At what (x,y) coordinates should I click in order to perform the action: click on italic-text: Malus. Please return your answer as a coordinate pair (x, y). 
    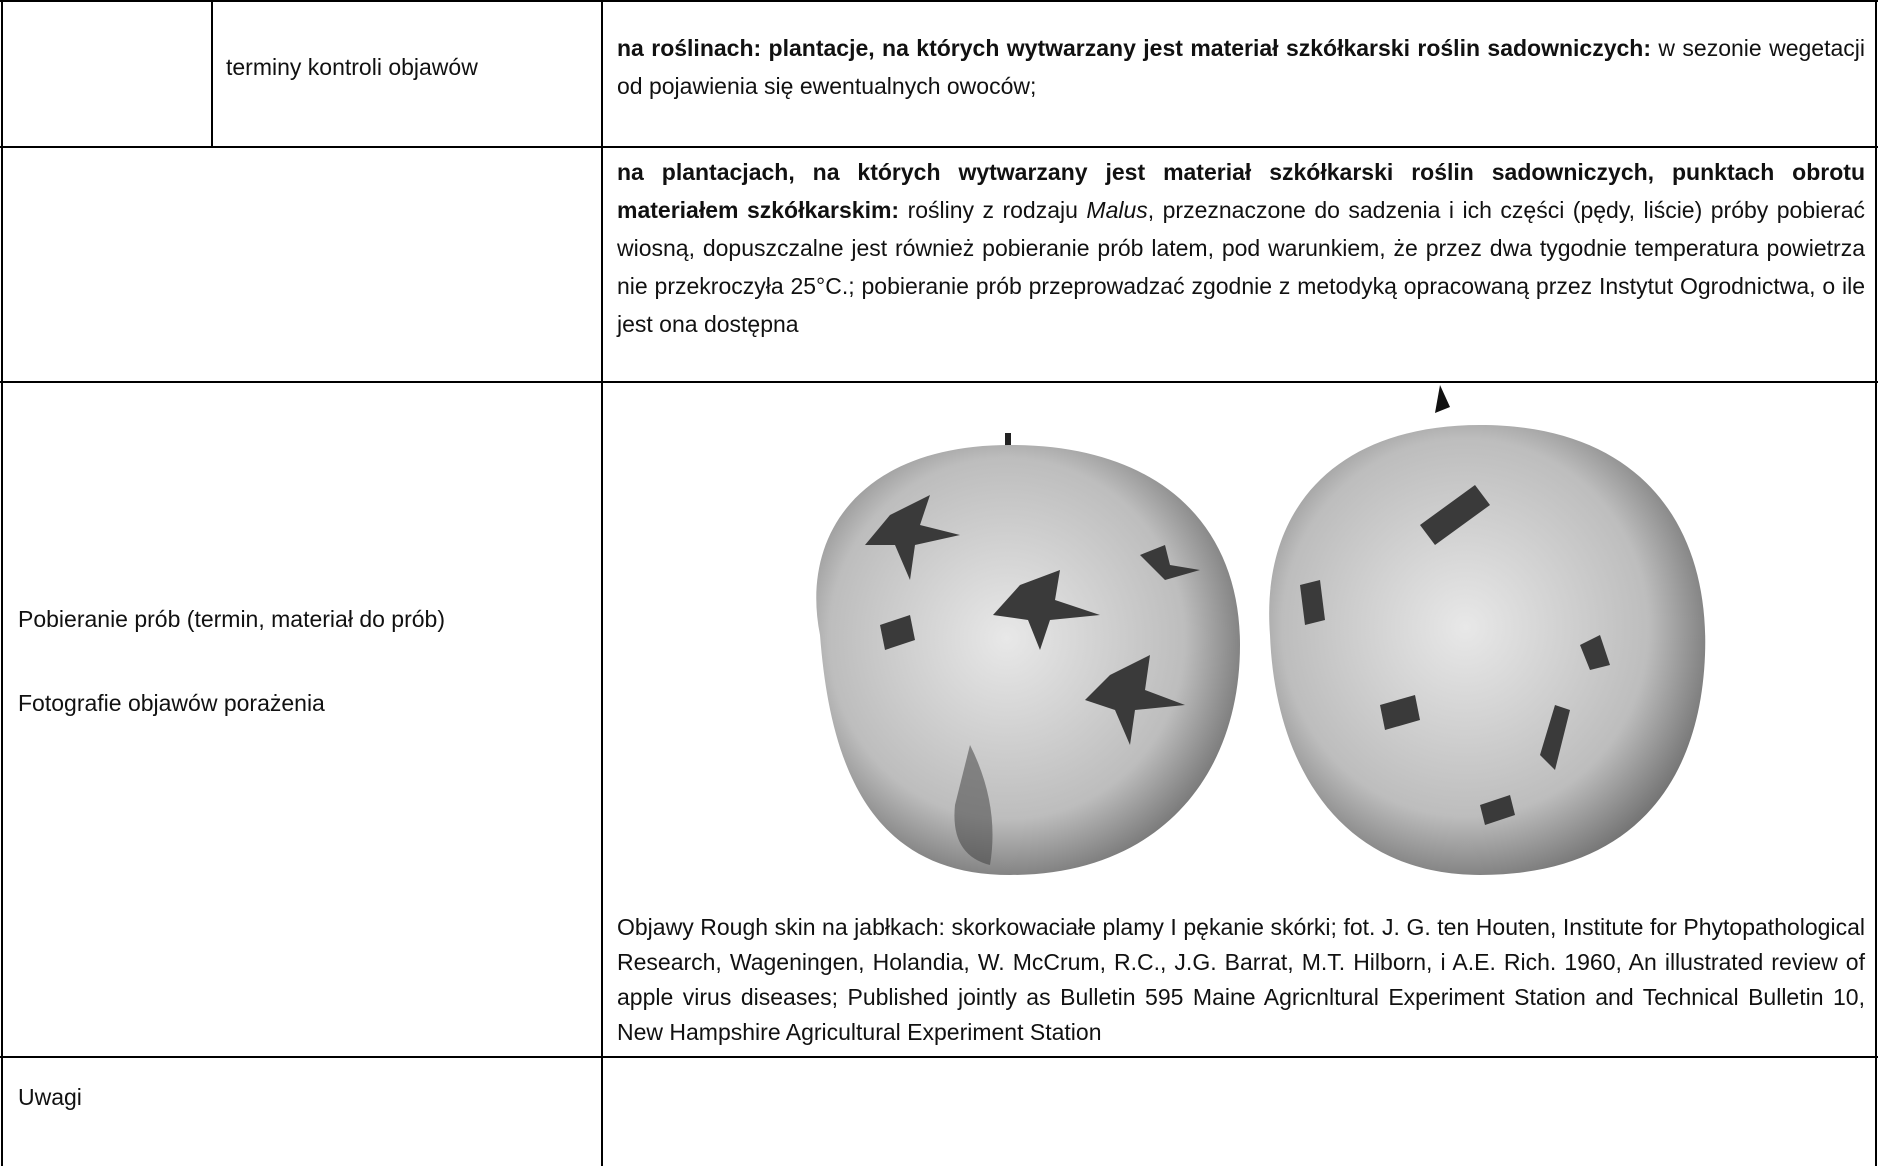
    Looking at the image, I should click on (1117, 210).